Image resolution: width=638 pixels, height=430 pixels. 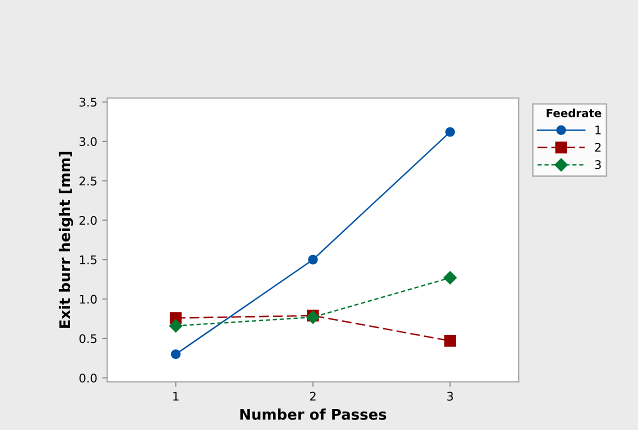 What do you see at coordinates (598, 147) in the screenshot?
I see `legend-label: 2` at bounding box center [598, 147].